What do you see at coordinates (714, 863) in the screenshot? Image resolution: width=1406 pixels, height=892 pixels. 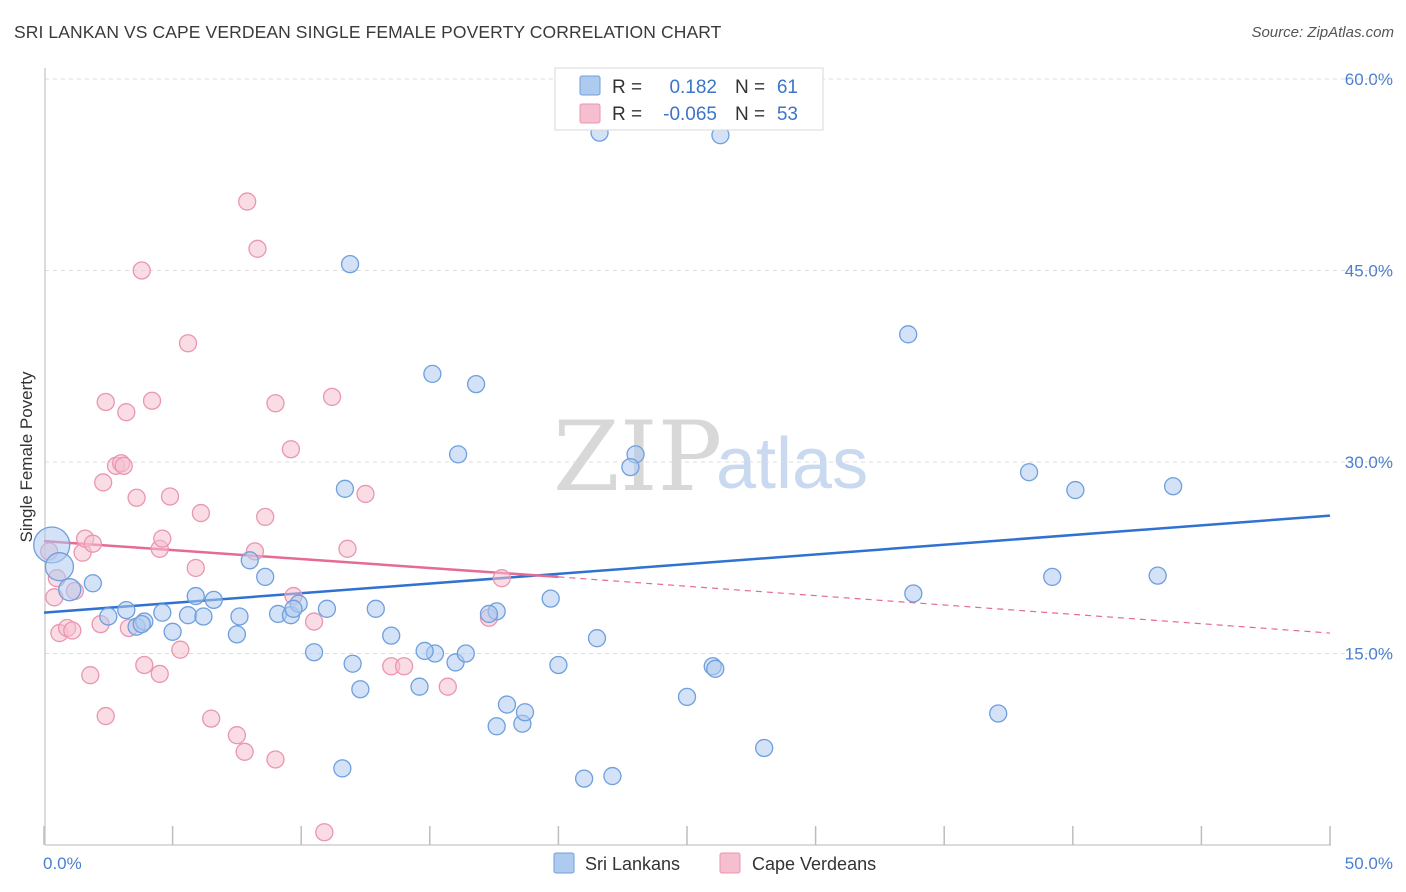 I see `bottom-legend: Sri Lankans Cape Verdeans` at bounding box center [714, 863].